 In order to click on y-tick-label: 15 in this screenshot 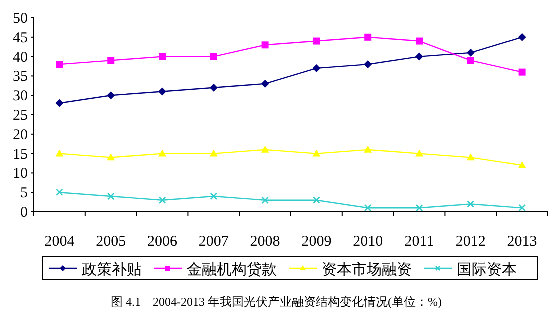, I will do `click(20, 154)`.